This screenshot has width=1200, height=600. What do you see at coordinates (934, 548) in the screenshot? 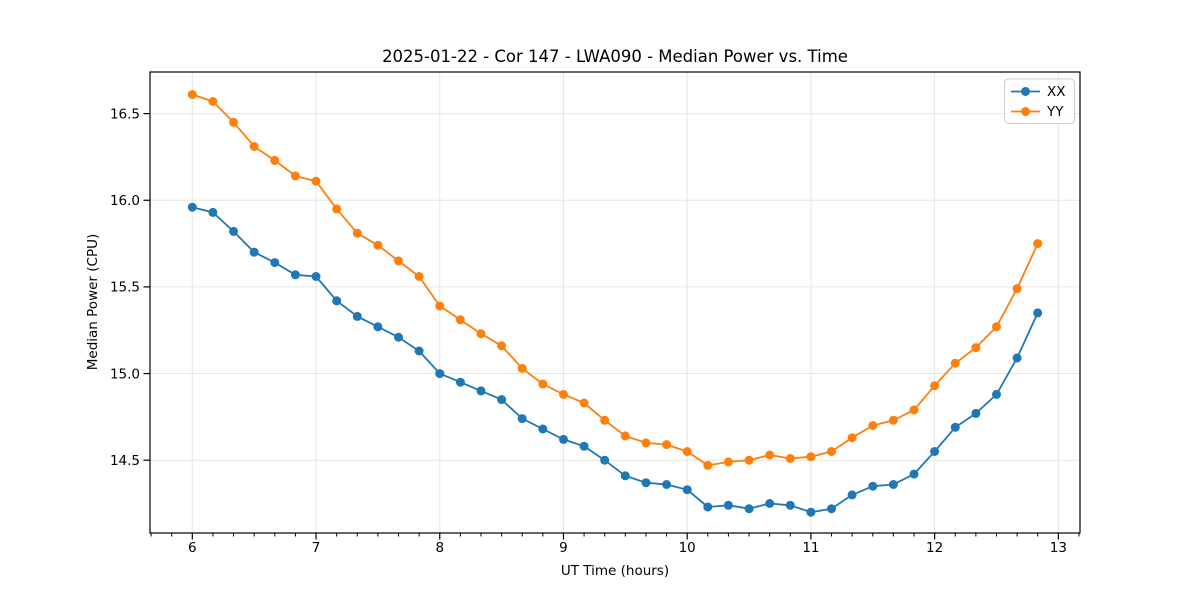
I see `x-tick-label: 12` at bounding box center [934, 548].